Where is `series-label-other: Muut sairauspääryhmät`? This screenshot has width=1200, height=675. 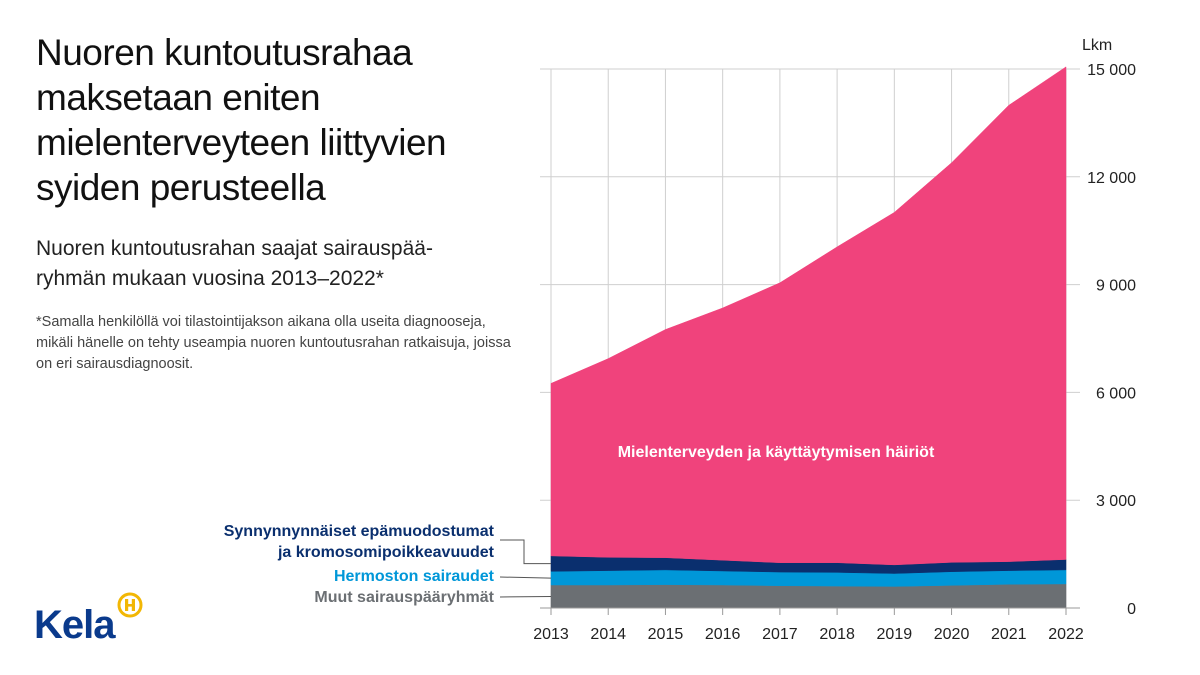 series-label-other: Muut sairauspääryhmät is located at coordinates (404, 597).